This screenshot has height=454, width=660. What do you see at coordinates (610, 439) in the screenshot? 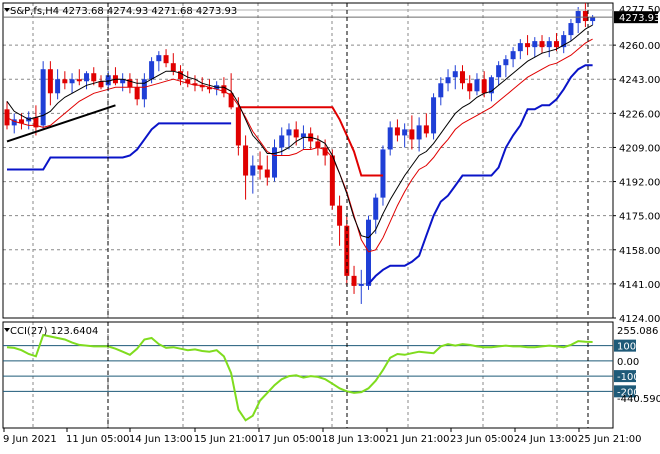
I see `time-tick-label: 25 Jun 21:00` at bounding box center [610, 439].